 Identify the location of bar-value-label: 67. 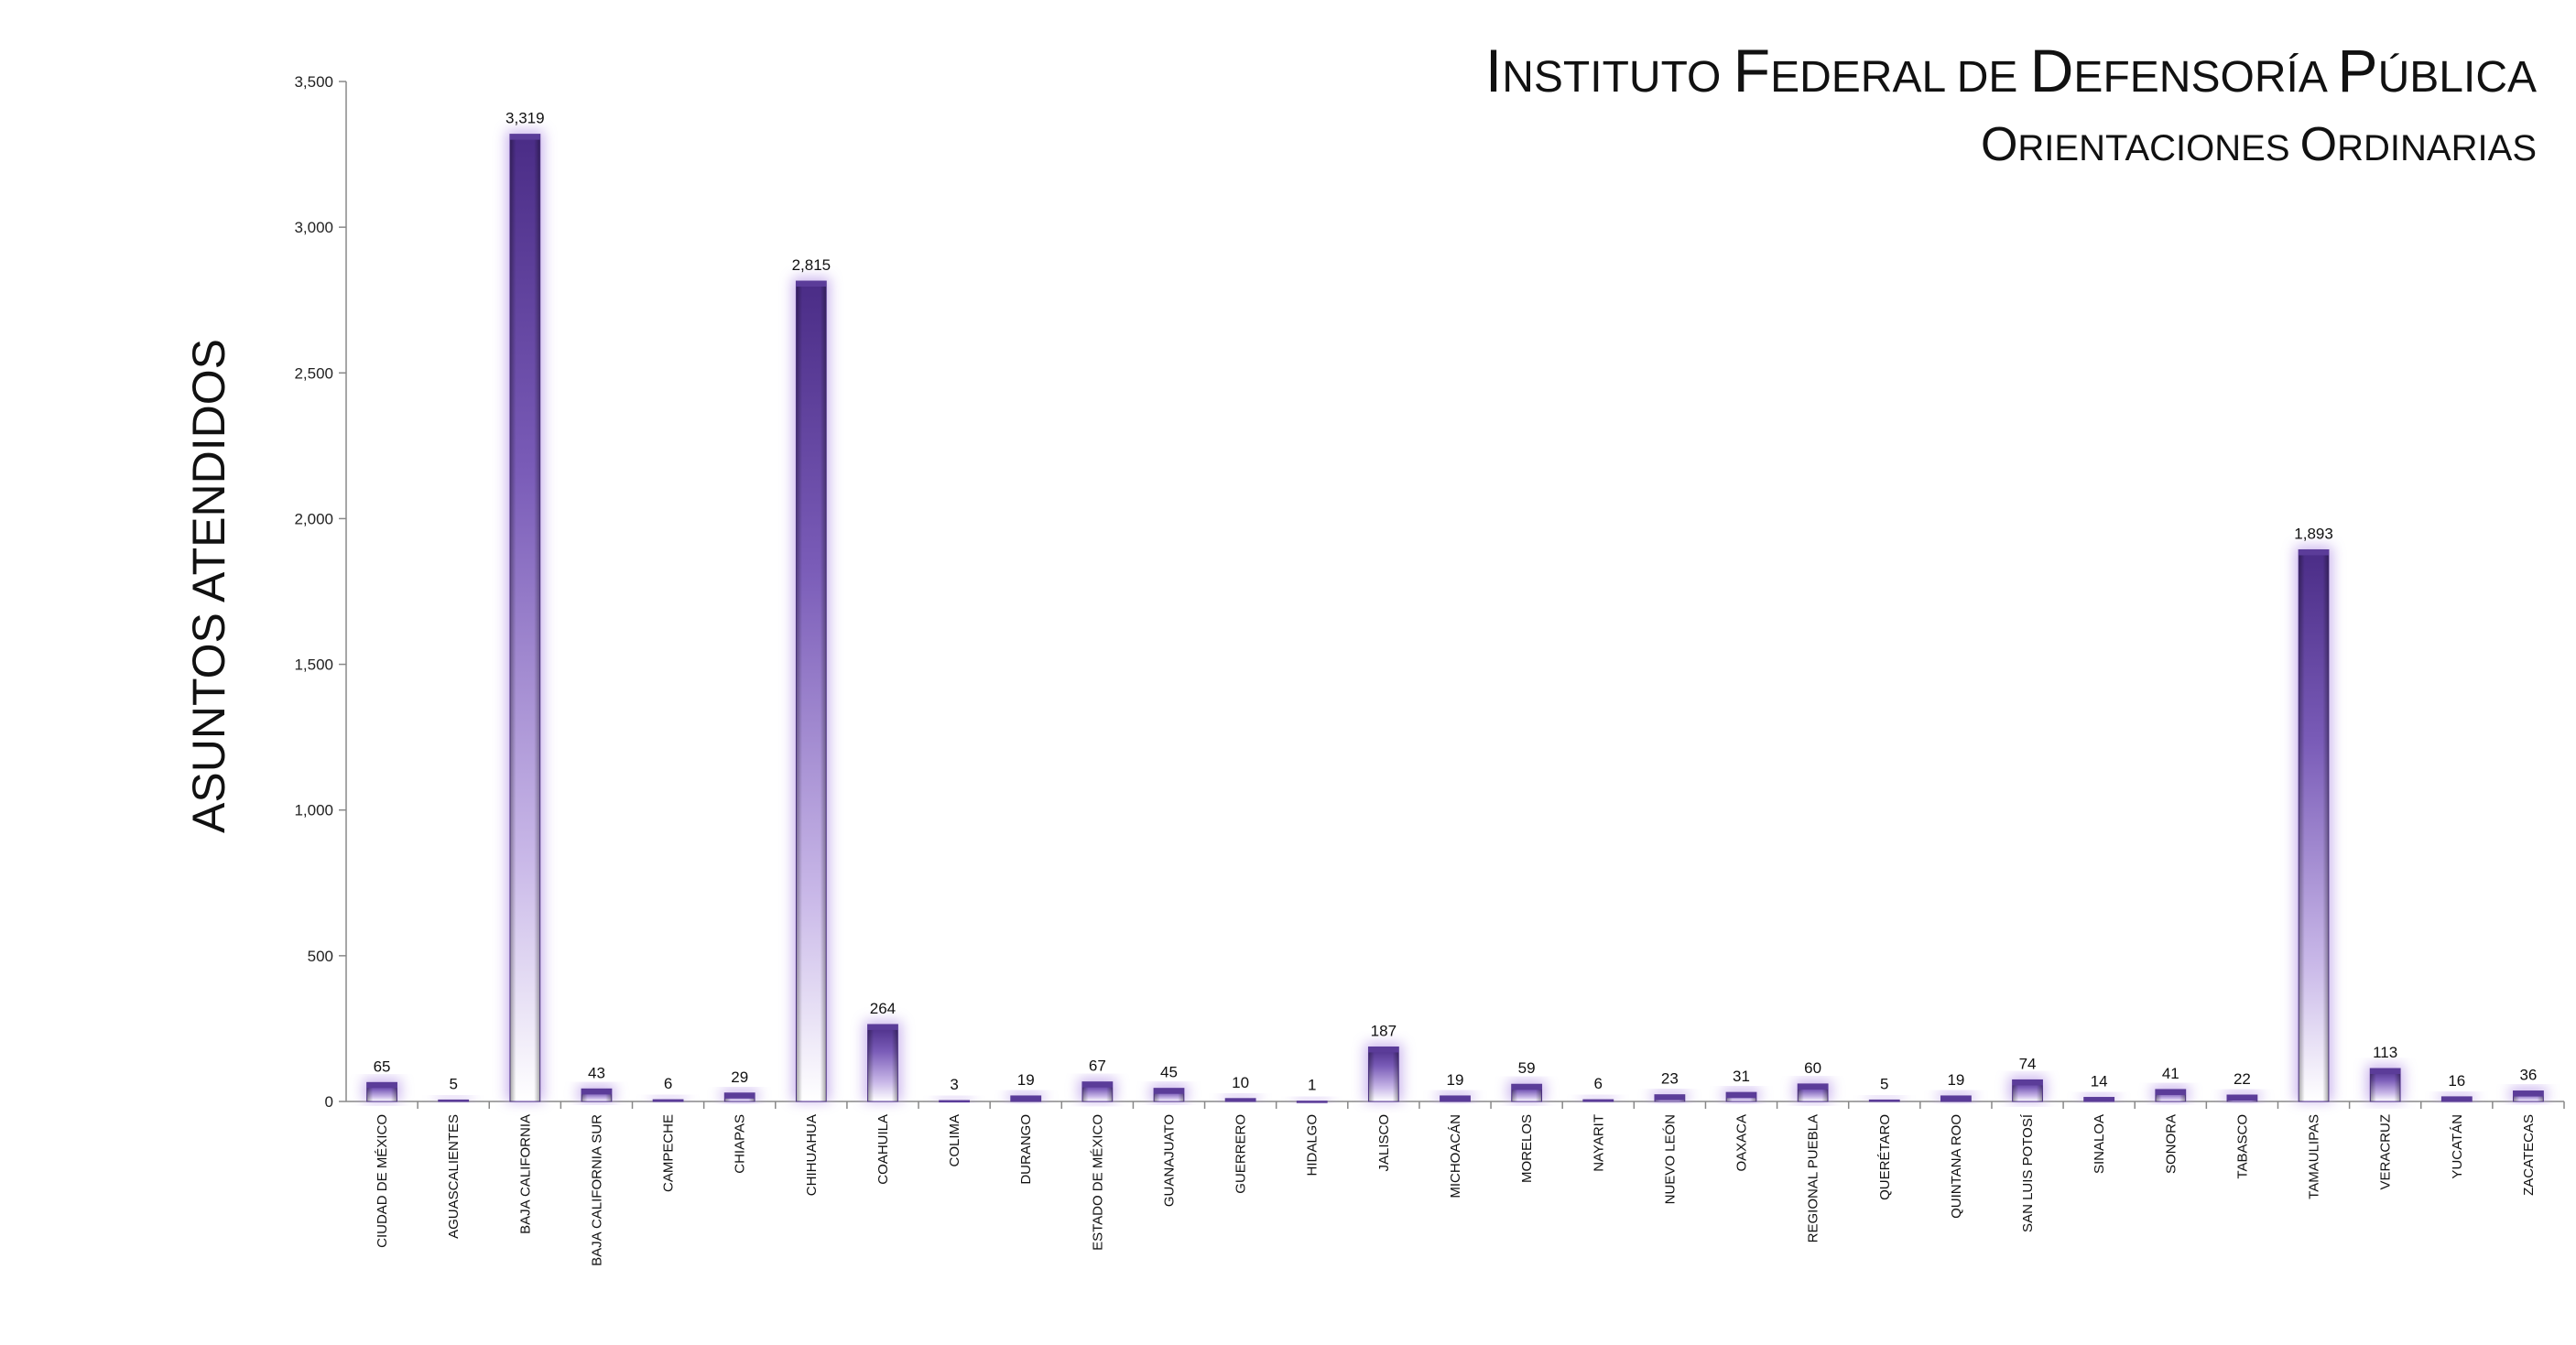
(1097, 1066).